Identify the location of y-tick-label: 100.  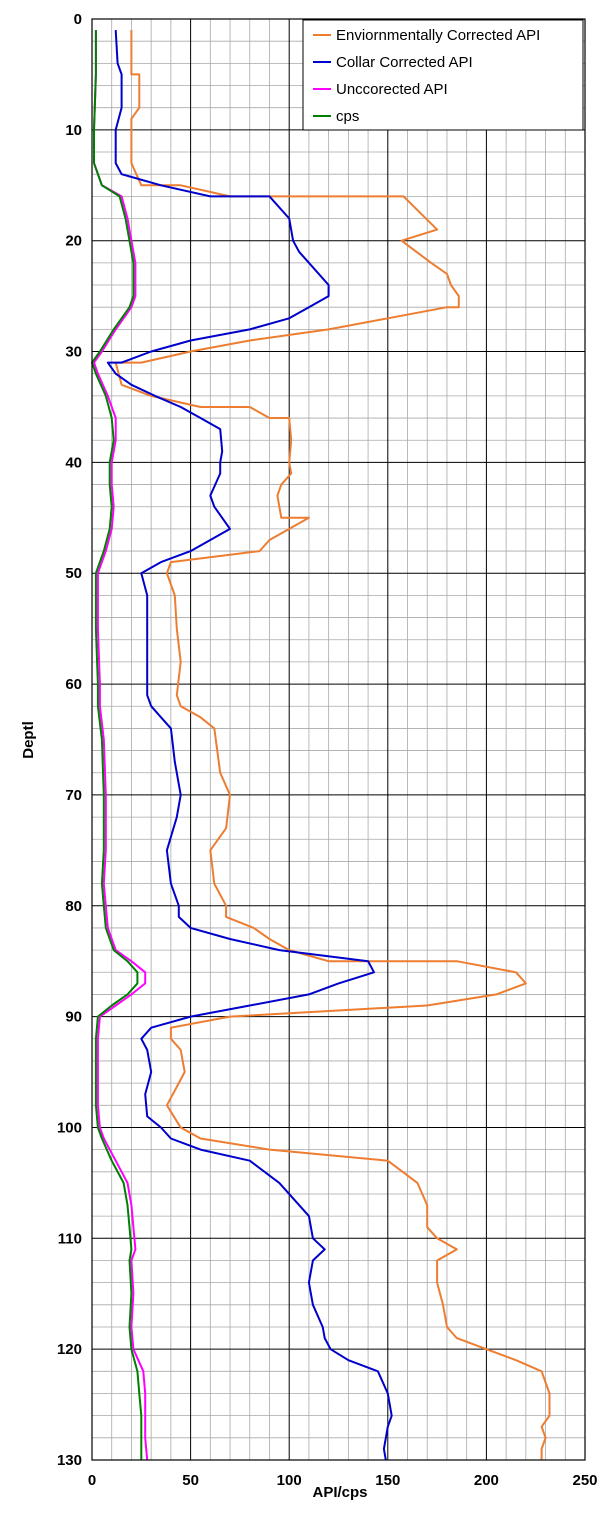
(69, 1127).